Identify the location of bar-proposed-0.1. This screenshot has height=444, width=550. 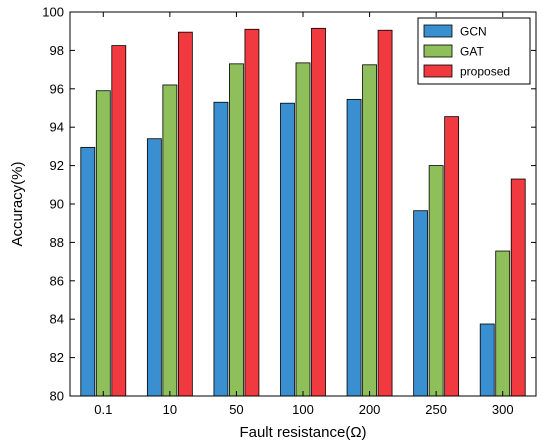
(119, 221).